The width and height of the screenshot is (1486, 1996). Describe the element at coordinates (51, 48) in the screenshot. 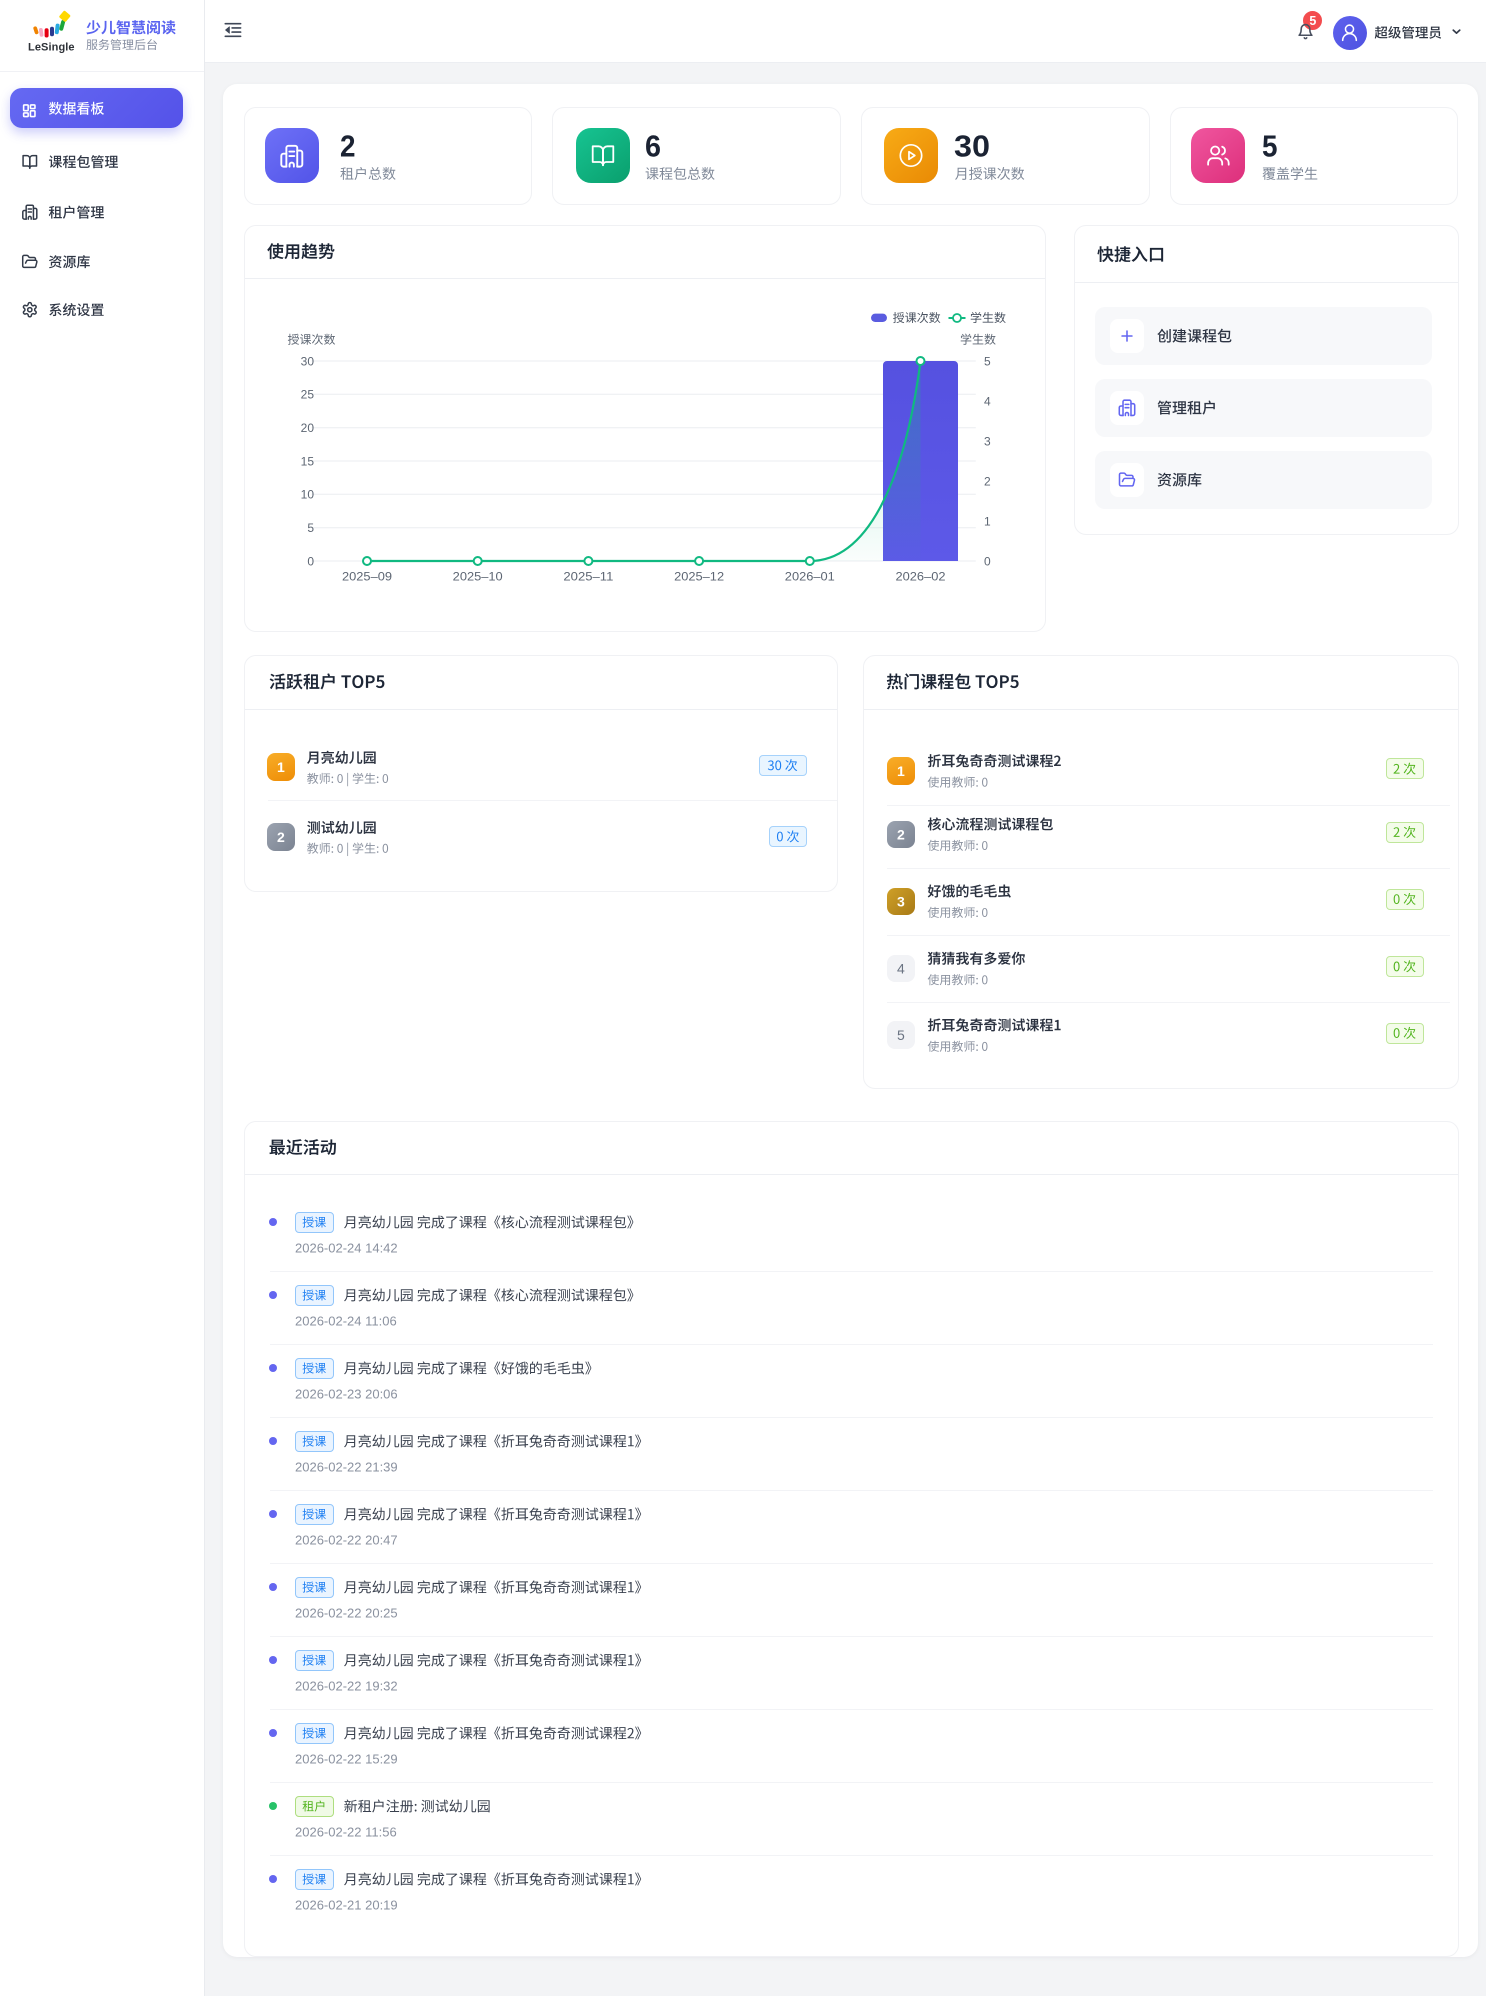

I see `svg-text: LeSingle` at that location.